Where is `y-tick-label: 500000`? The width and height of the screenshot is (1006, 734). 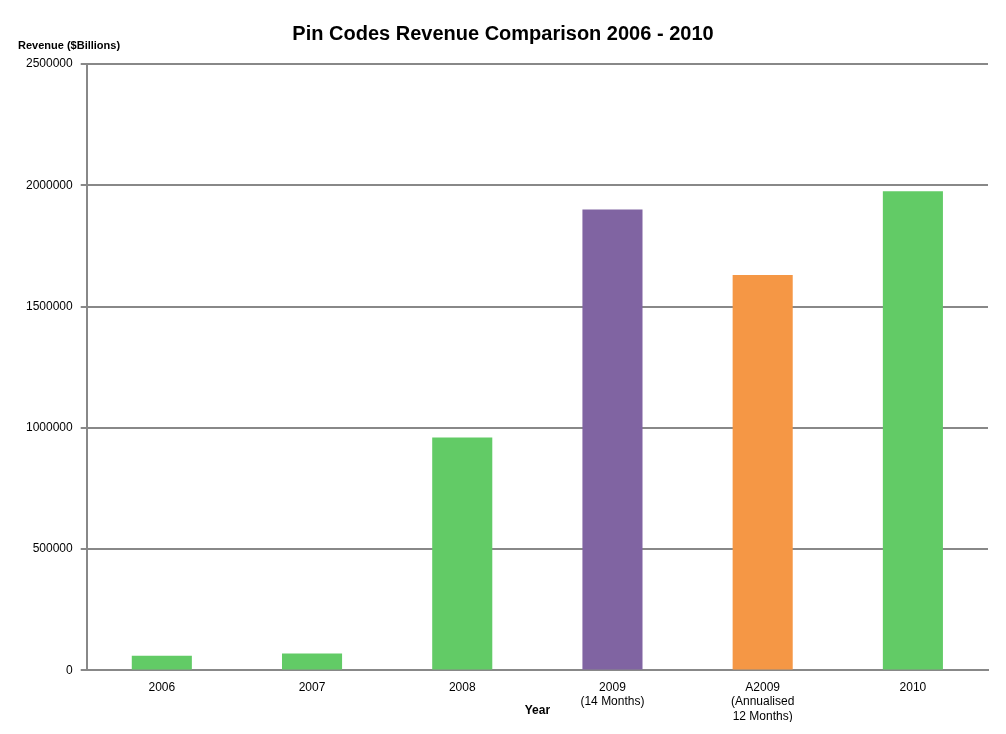 y-tick-label: 500000 is located at coordinates (53, 548).